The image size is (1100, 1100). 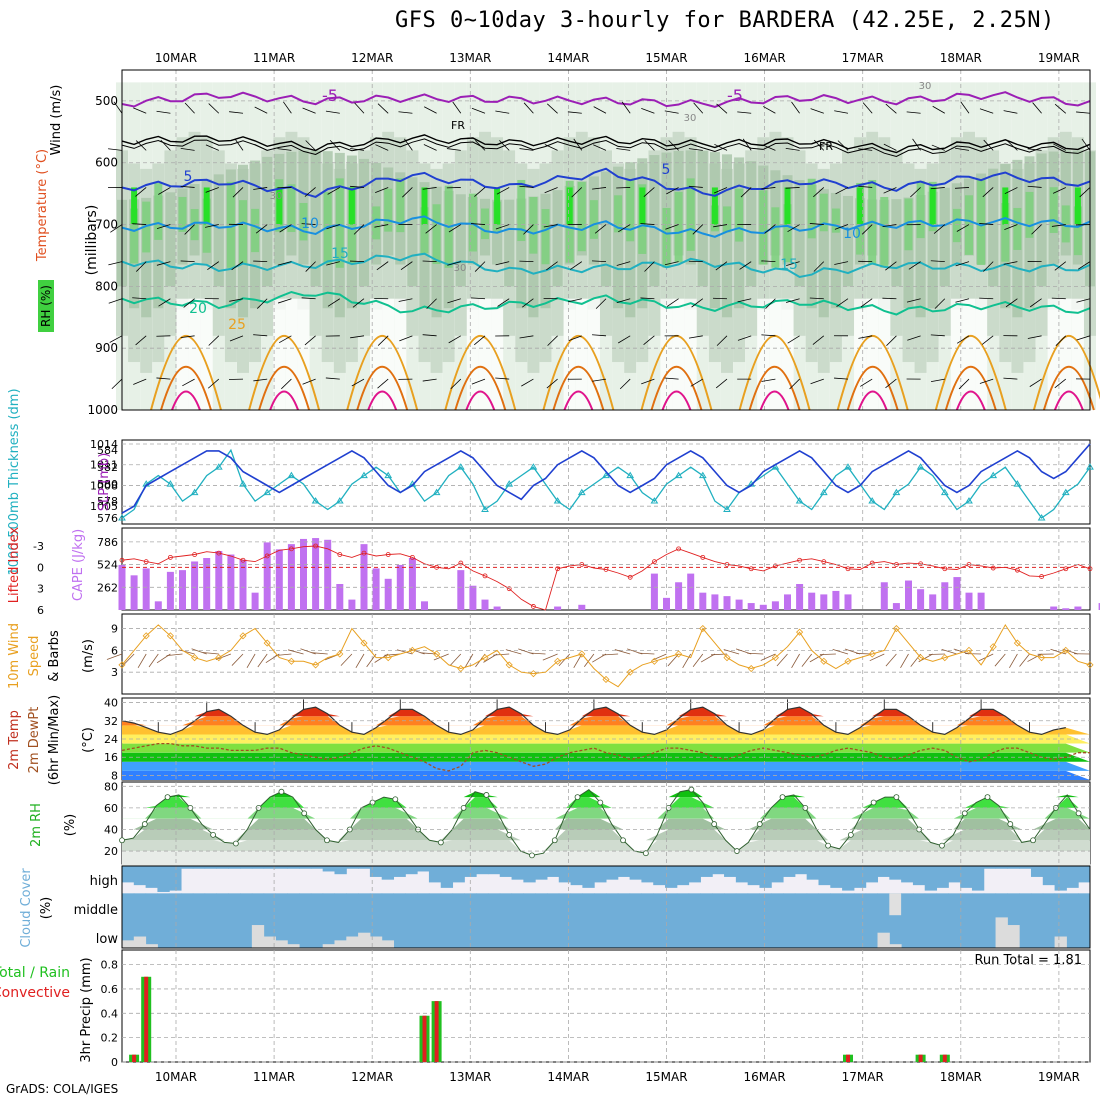 What do you see at coordinates (606, 483) in the screenshot?
I see `thickness-series-line` at bounding box center [606, 483].